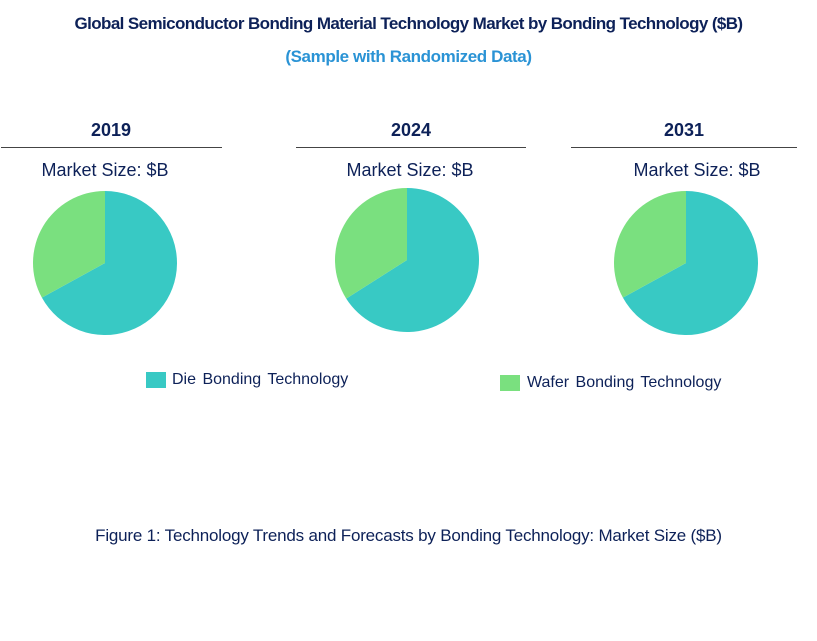  What do you see at coordinates (412, 260) in the screenshot?
I see `pie-slice-2024-die` at bounding box center [412, 260].